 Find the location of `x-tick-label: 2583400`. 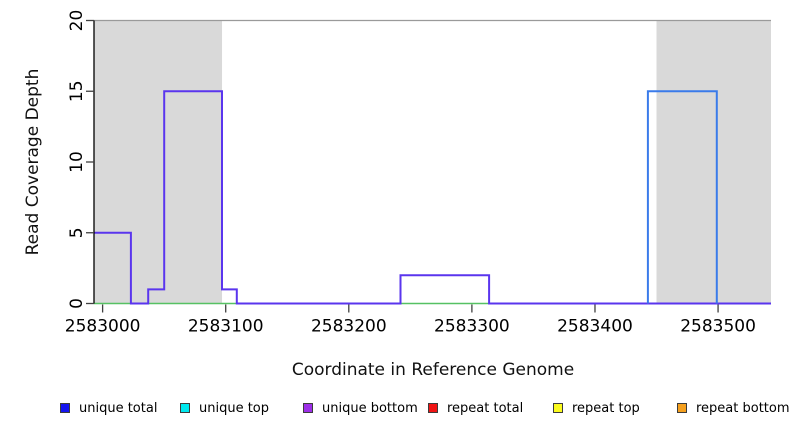

x-tick-label: 2583400 is located at coordinates (595, 327).